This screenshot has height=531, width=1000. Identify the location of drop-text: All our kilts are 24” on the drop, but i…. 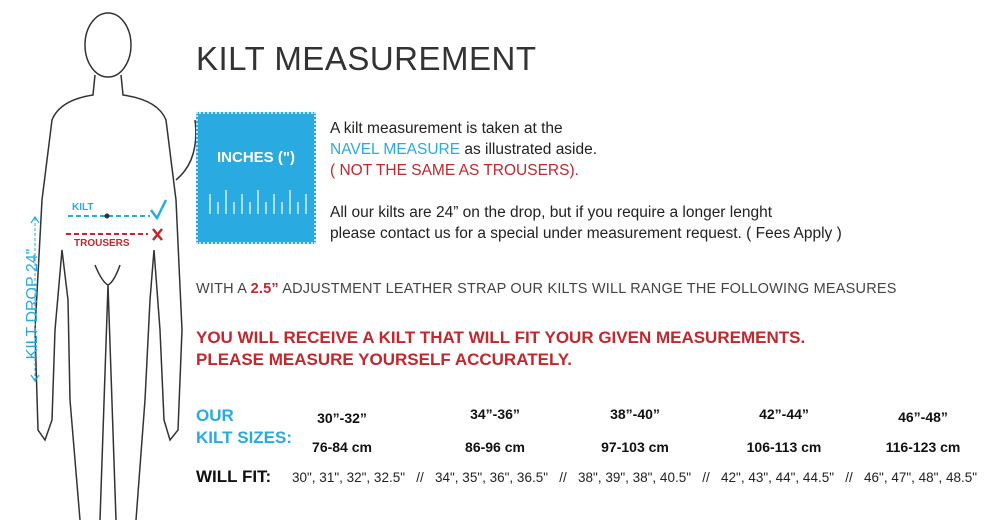
(586, 223).